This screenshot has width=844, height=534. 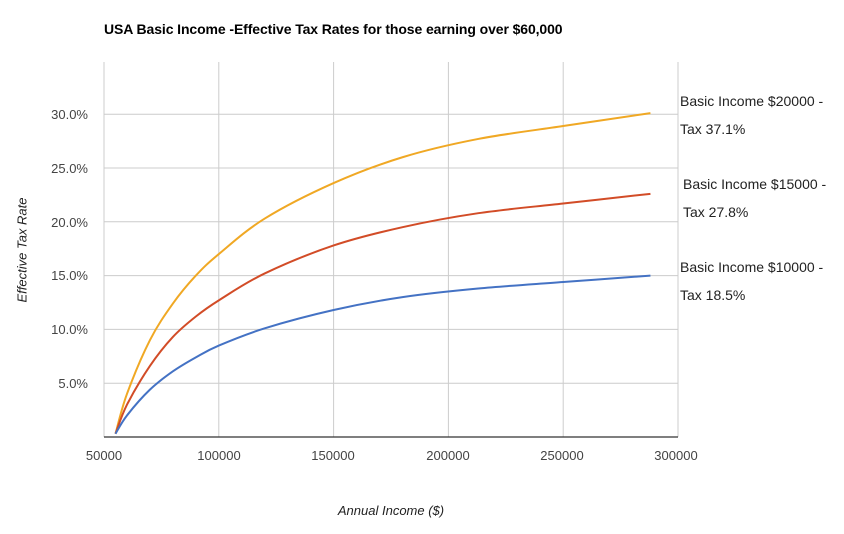 What do you see at coordinates (69, 168) in the screenshot?
I see `y-tick: 25.0%` at bounding box center [69, 168].